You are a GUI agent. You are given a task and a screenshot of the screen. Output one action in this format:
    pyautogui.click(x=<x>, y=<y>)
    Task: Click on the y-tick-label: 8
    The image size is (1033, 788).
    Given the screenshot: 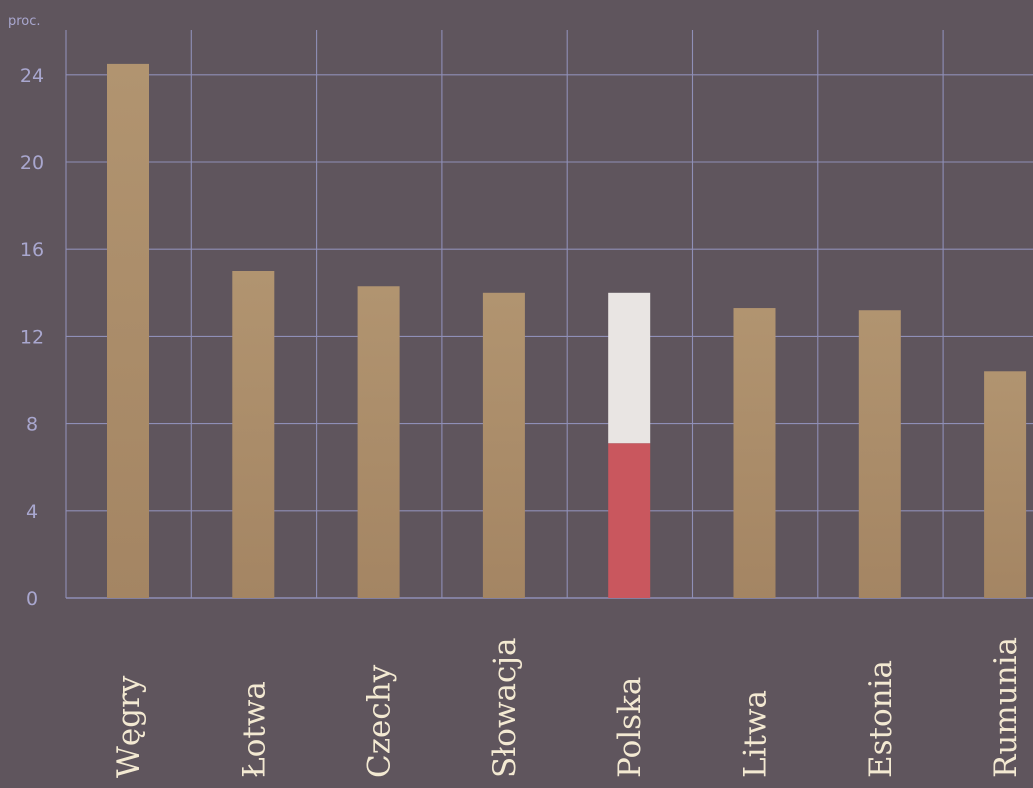 What is the action you would take?
    pyautogui.click(x=32, y=425)
    